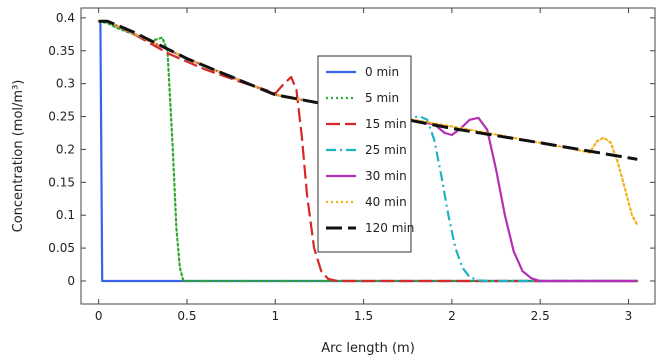 The image size is (662, 362). Describe the element at coordinates (65, 149) in the screenshot. I see `y-tick-label: 0.2` at that location.